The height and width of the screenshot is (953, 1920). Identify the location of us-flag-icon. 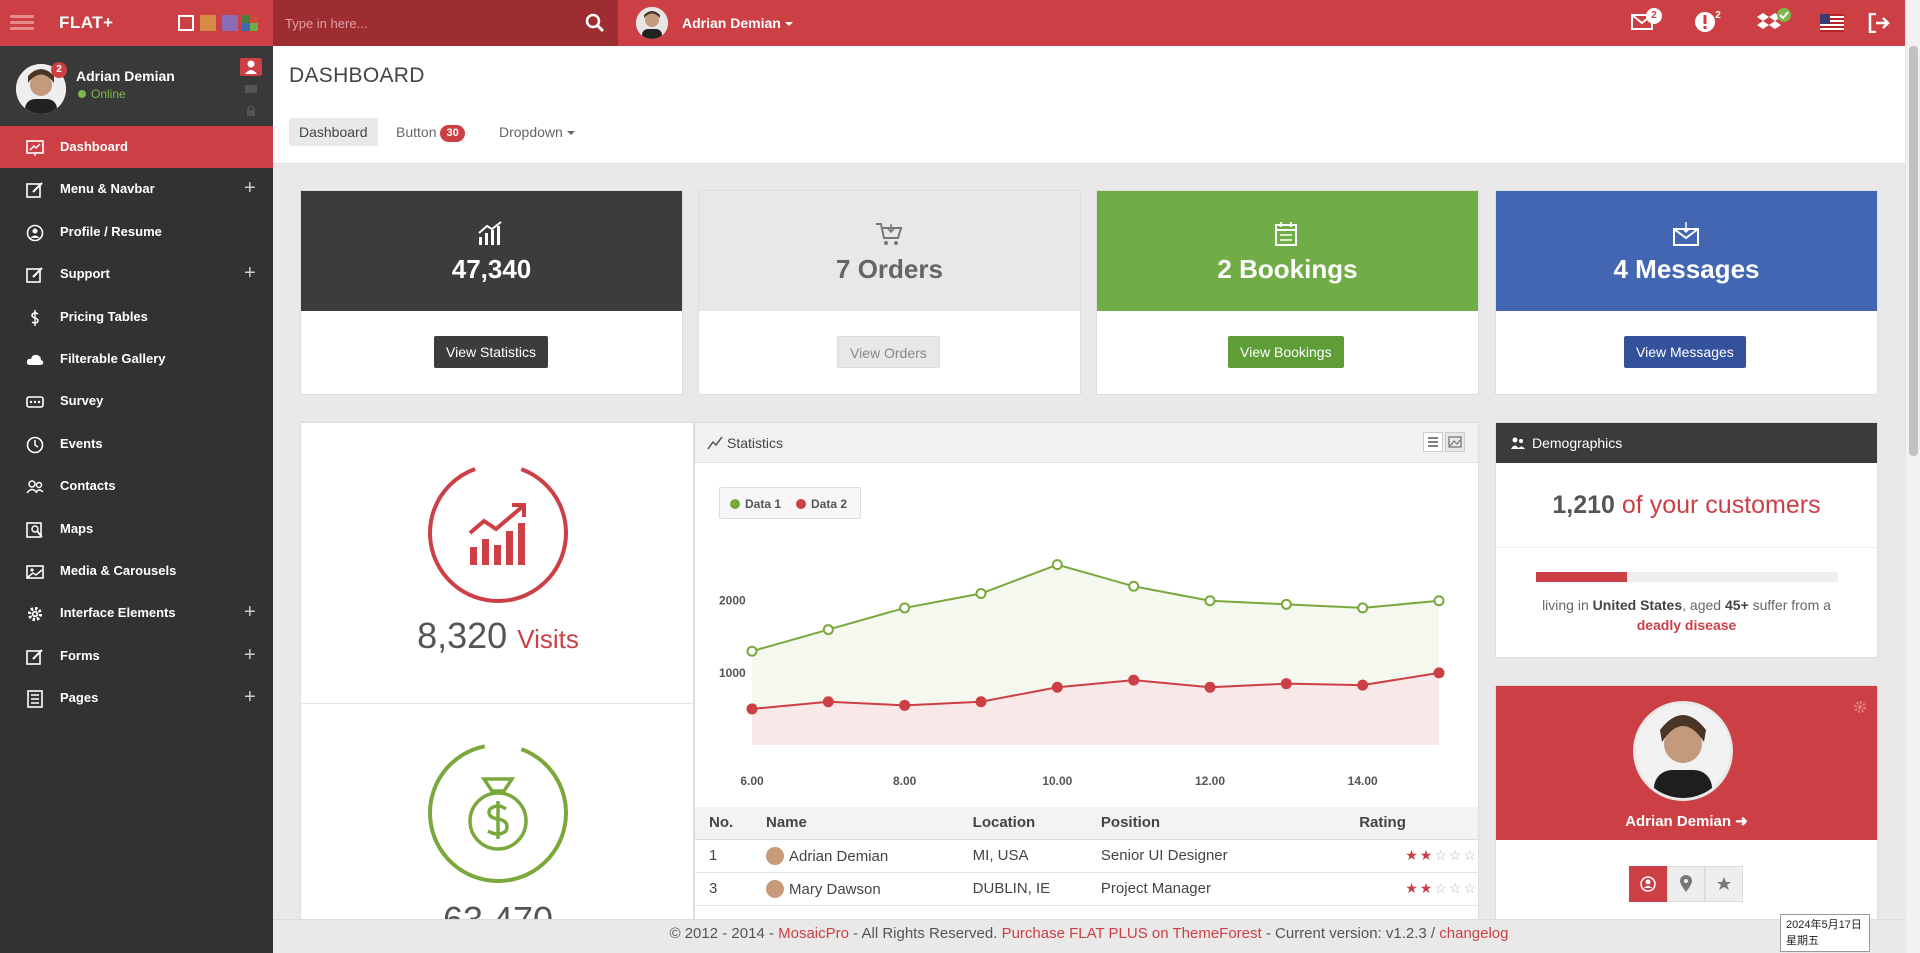
(1832, 23).